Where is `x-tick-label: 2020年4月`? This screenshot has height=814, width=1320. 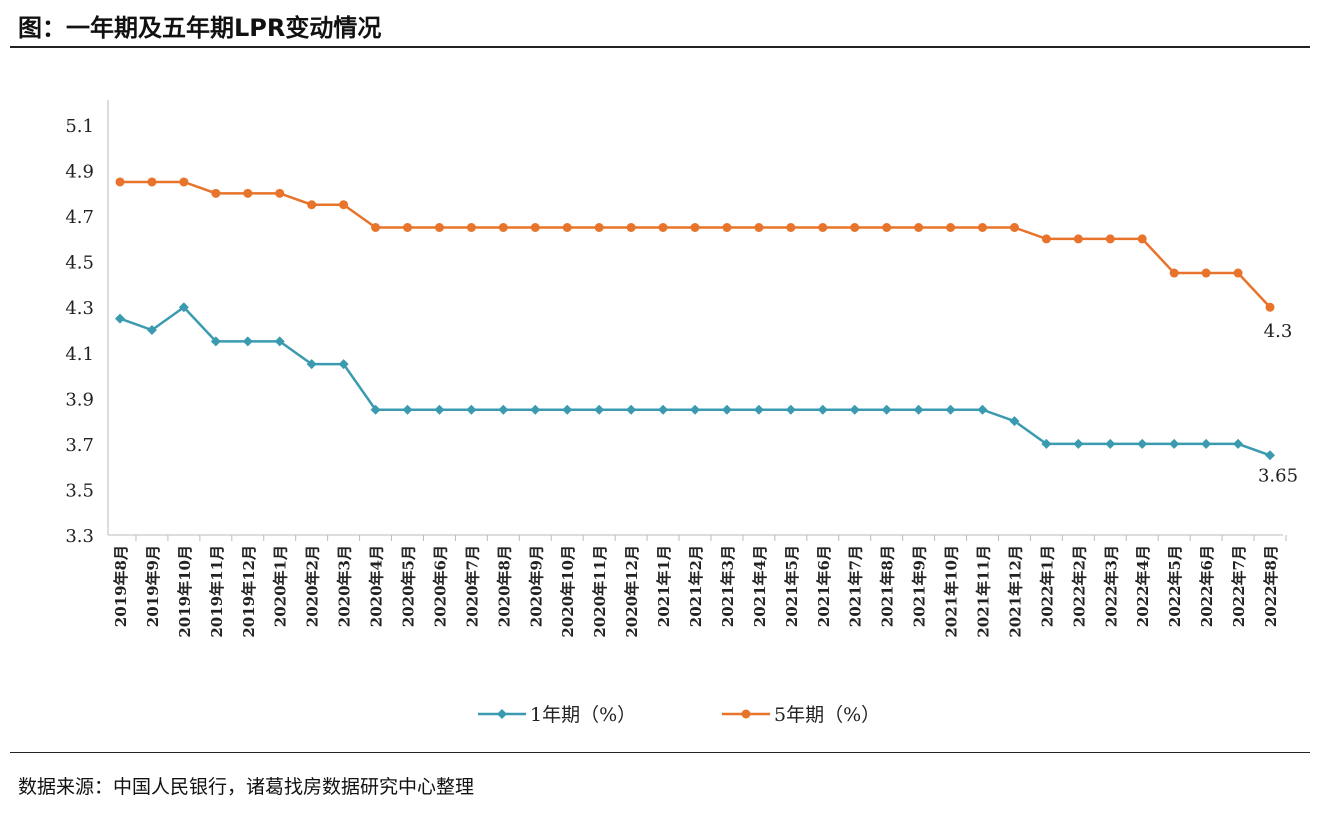
x-tick-label: 2020年4月 is located at coordinates (377, 586).